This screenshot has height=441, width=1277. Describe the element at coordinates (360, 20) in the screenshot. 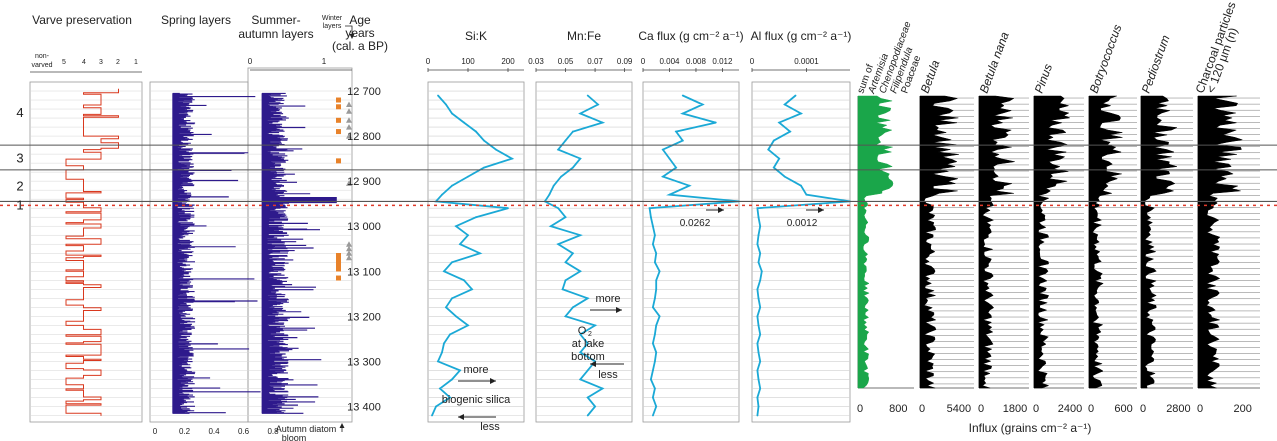

I see `age-axis-title: Age` at that location.